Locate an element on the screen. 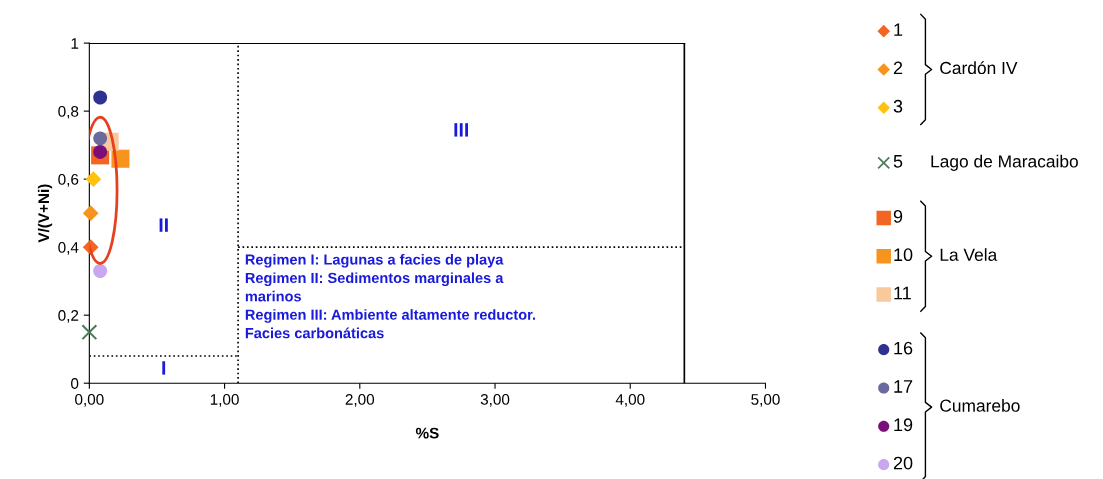 The image size is (1103, 479). legend-label: 16 is located at coordinates (903, 348).